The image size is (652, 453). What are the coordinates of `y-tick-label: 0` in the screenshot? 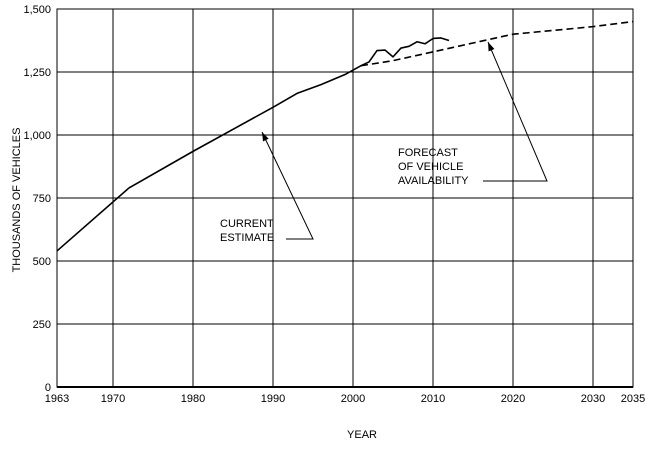 It's located at (48, 388).